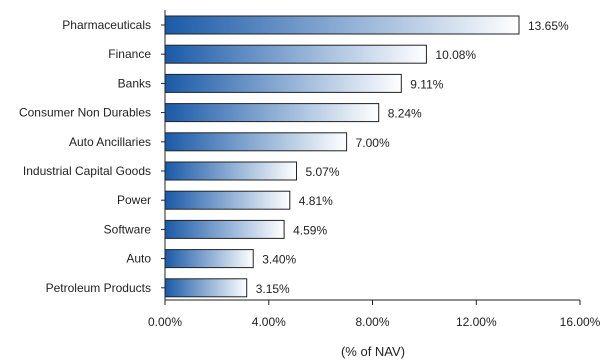  I want to click on value-label: 13.65%, so click(548, 26).